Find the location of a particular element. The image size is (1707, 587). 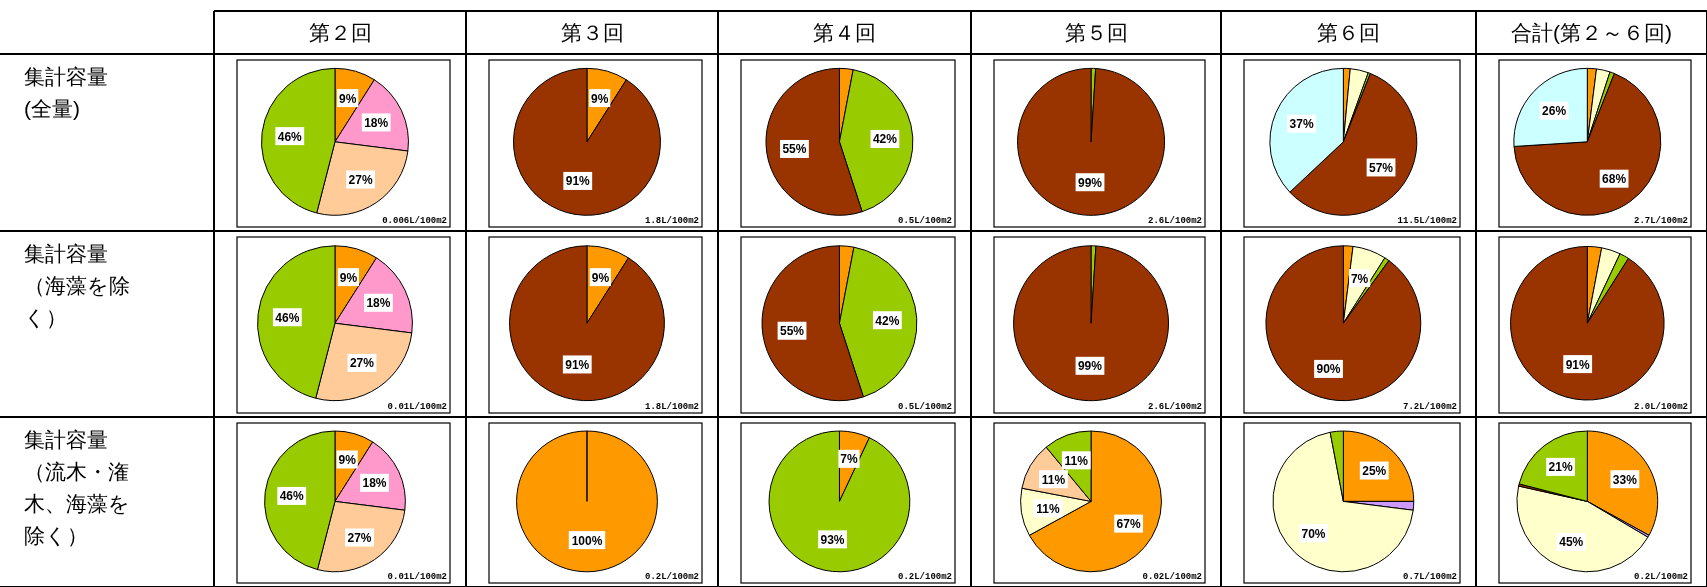

data-label: 68% is located at coordinates (1614, 179).